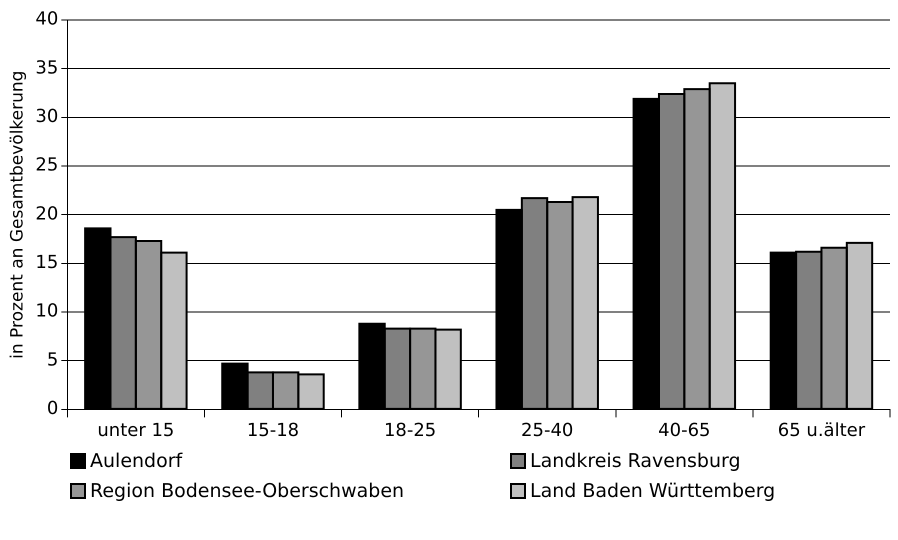 The height and width of the screenshot is (540, 898). What do you see at coordinates (653, 491) in the screenshot?
I see `legend-label: Land Baden Württemberg` at bounding box center [653, 491].